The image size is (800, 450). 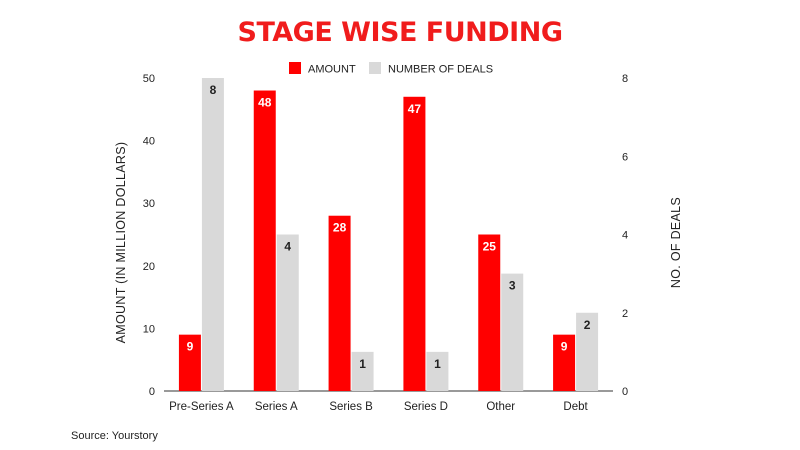 What do you see at coordinates (426, 407) in the screenshot?
I see `x-tick-label: Series D` at bounding box center [426, 407].